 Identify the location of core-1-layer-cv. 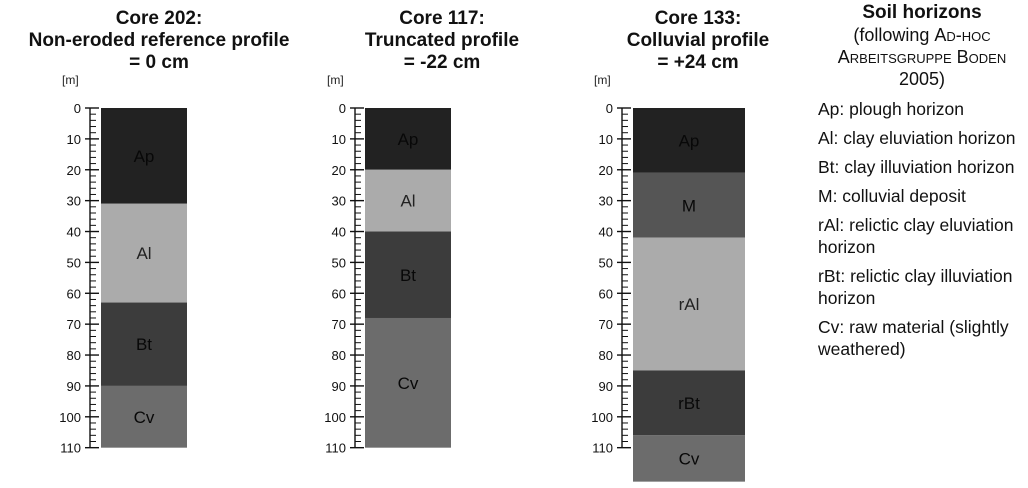
(144, 416).